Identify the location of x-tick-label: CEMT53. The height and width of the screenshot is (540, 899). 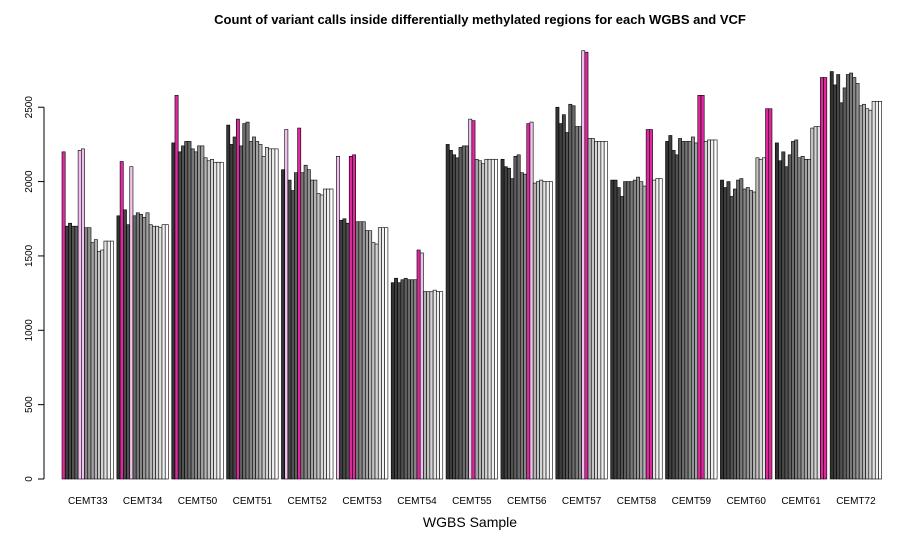
(362, 501).